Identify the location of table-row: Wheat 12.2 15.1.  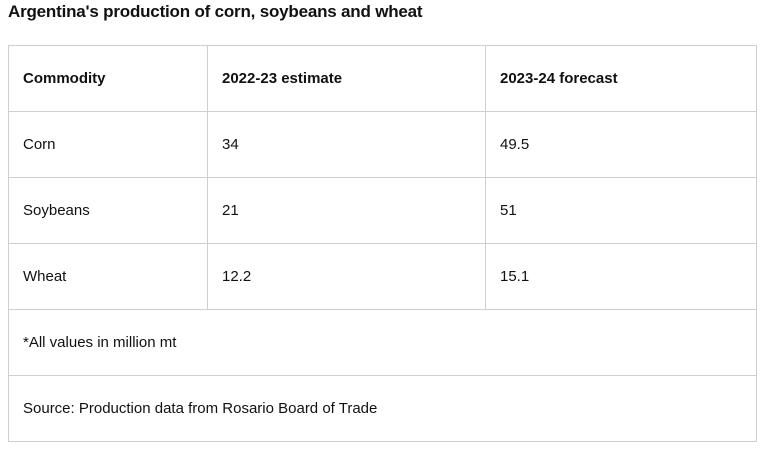
(382, 276).